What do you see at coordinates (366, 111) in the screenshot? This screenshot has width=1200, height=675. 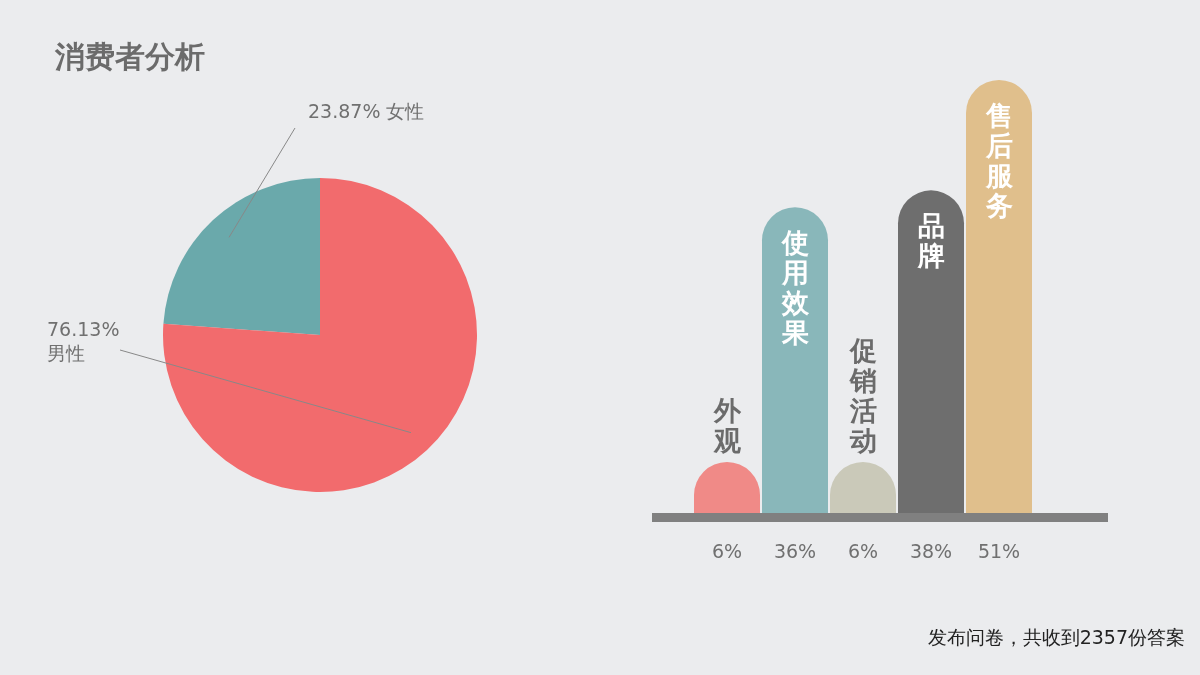 I see `slice-label: 23.87% 女性` at bounding box center [366, 111].